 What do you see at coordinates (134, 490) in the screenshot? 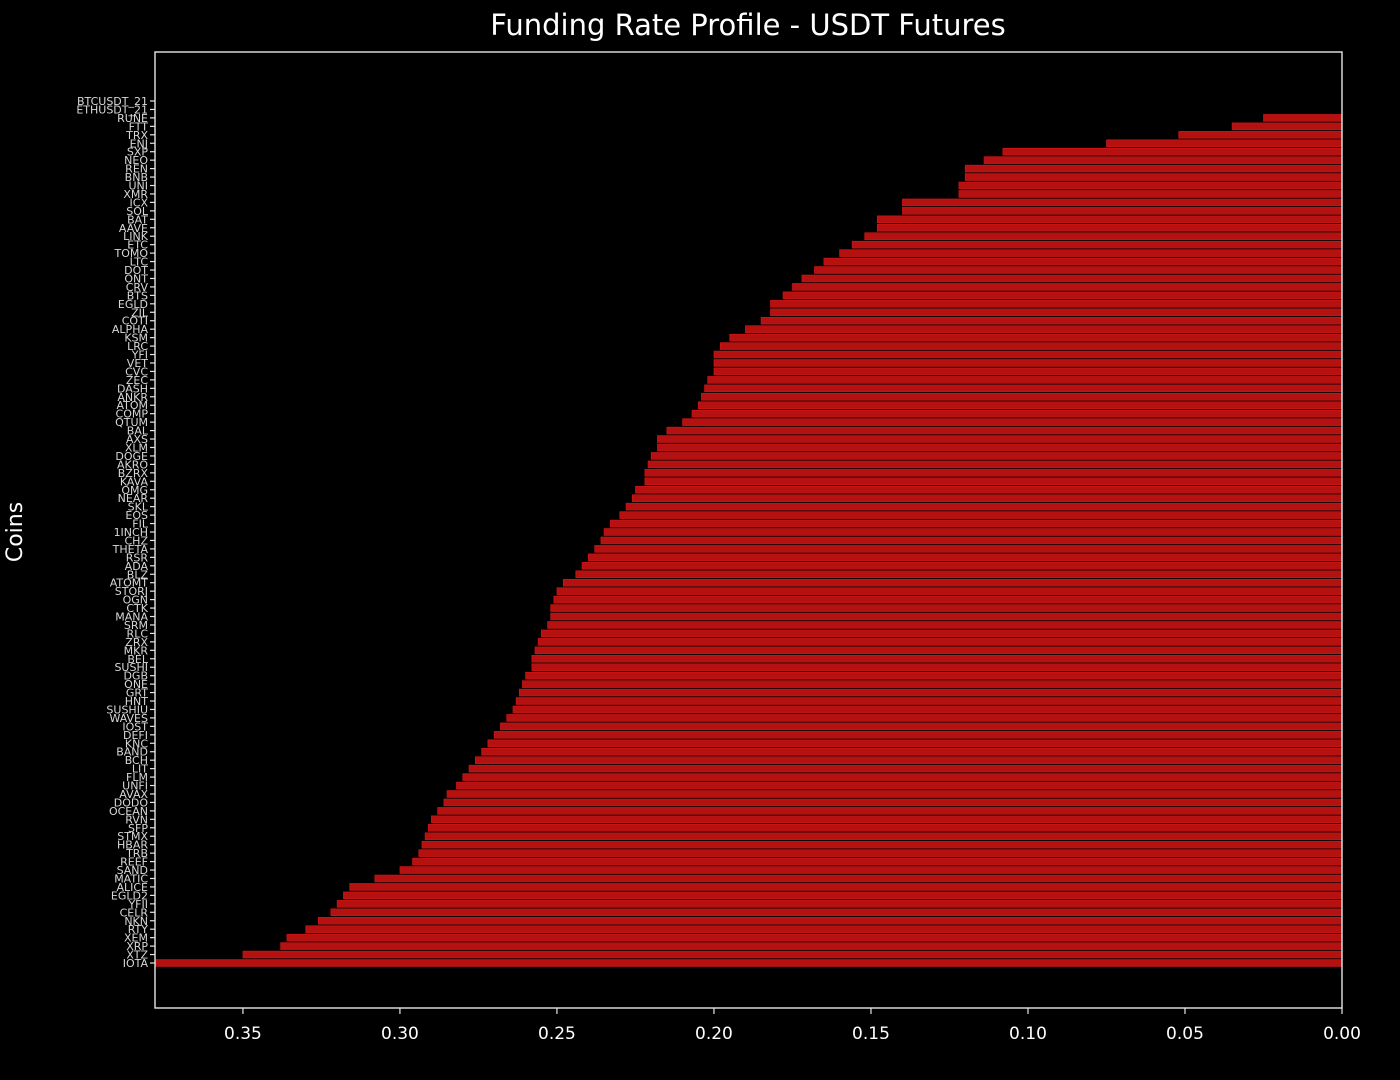
I see `y-tick-label: OMG` at bounding box center [134, 490].